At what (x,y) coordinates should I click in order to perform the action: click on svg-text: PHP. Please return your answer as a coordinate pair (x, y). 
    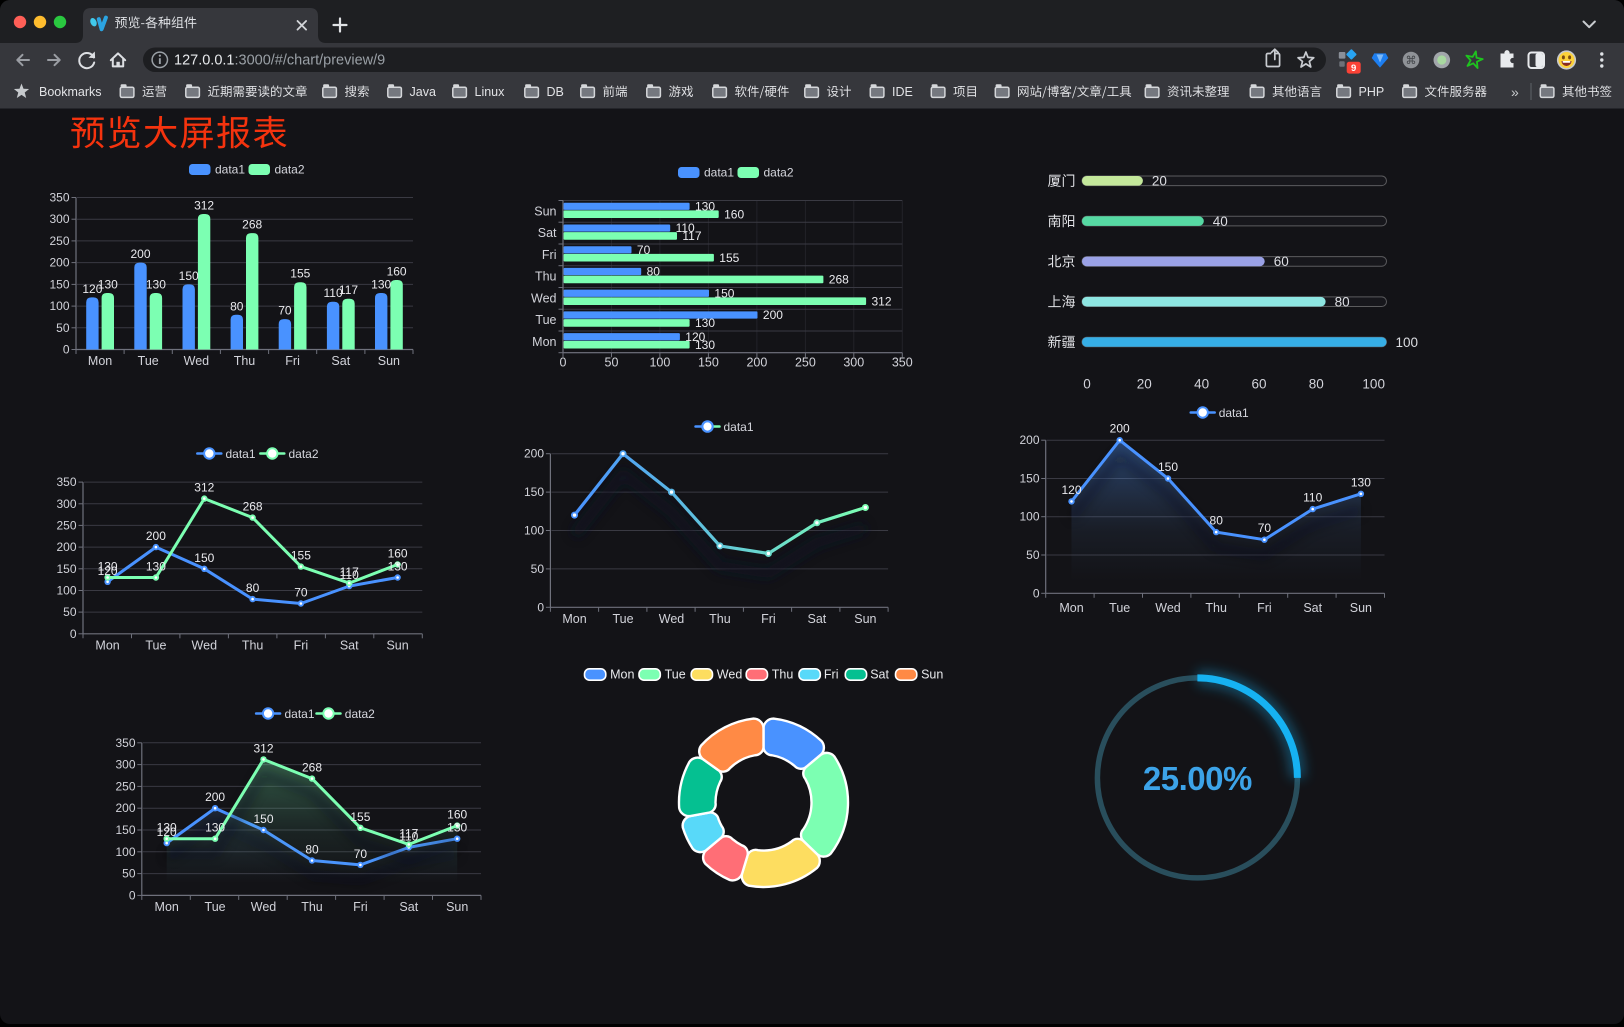
    Looking at the image, I should click on (1372, 92).